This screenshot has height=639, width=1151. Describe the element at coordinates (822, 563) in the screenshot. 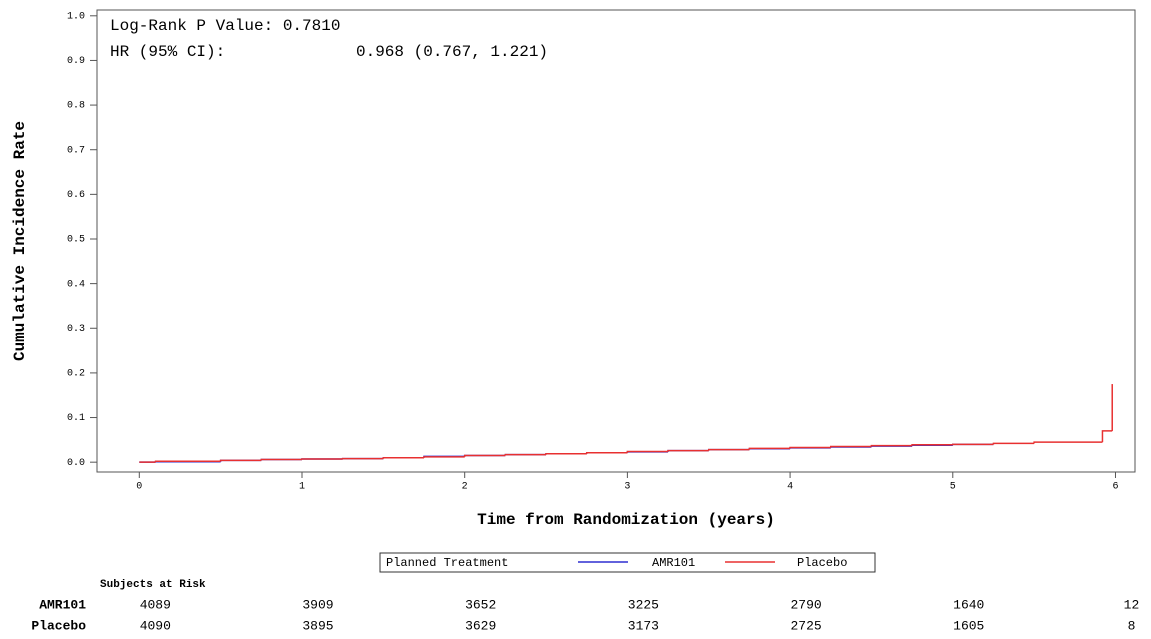

I see `legend-label: Placebo` at that location.